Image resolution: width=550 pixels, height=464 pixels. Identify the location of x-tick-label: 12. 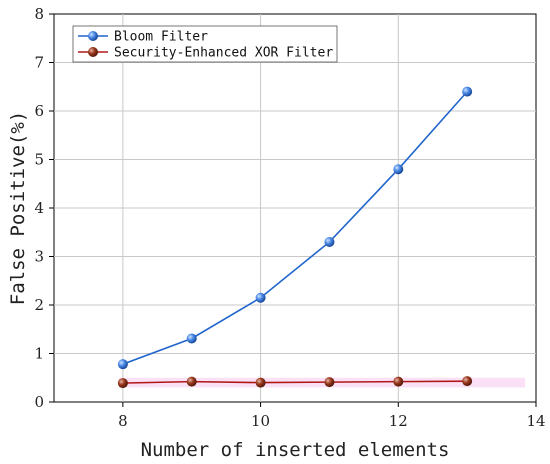
(398, 421).